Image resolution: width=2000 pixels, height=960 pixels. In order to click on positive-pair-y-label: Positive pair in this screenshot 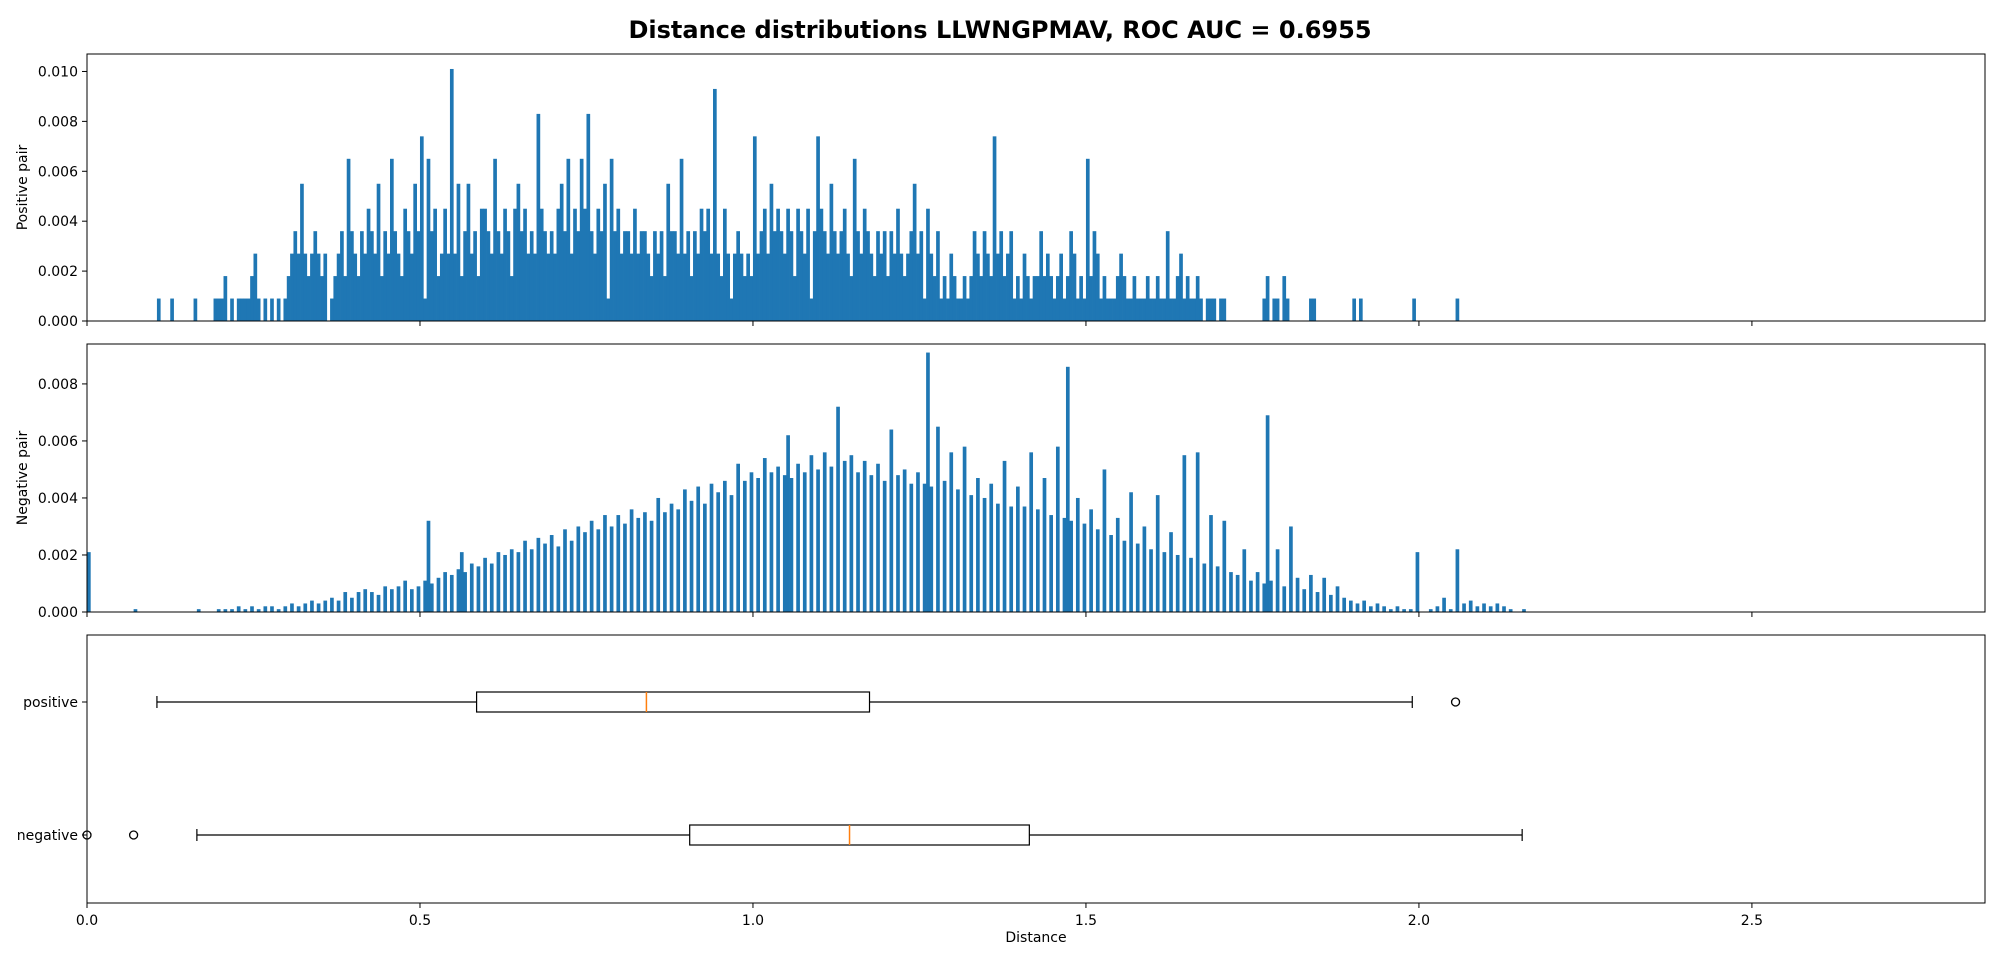, I will do `click(23, 187)`.